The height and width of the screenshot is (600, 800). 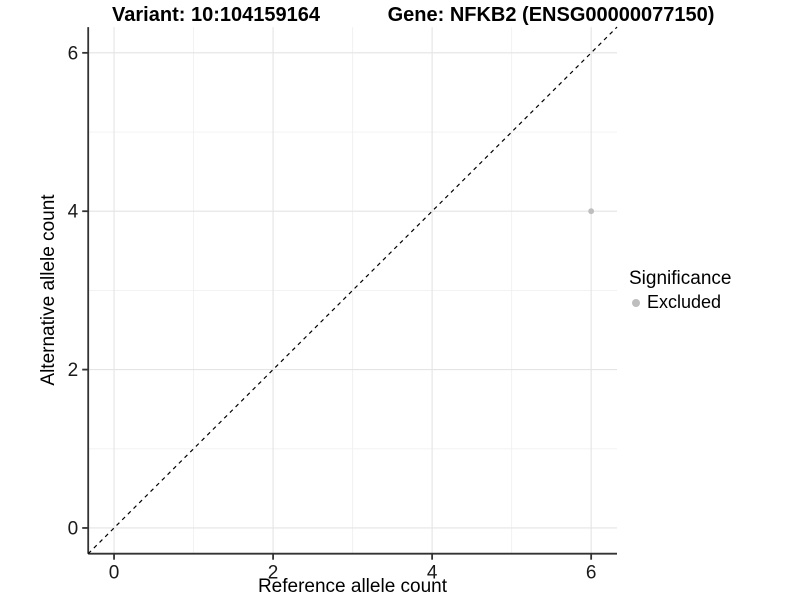 What do you see at coordinates (48, 290) in the screenshot?
I see `y-axis-title: Alternative allele count` at bounding box center [48, 290].